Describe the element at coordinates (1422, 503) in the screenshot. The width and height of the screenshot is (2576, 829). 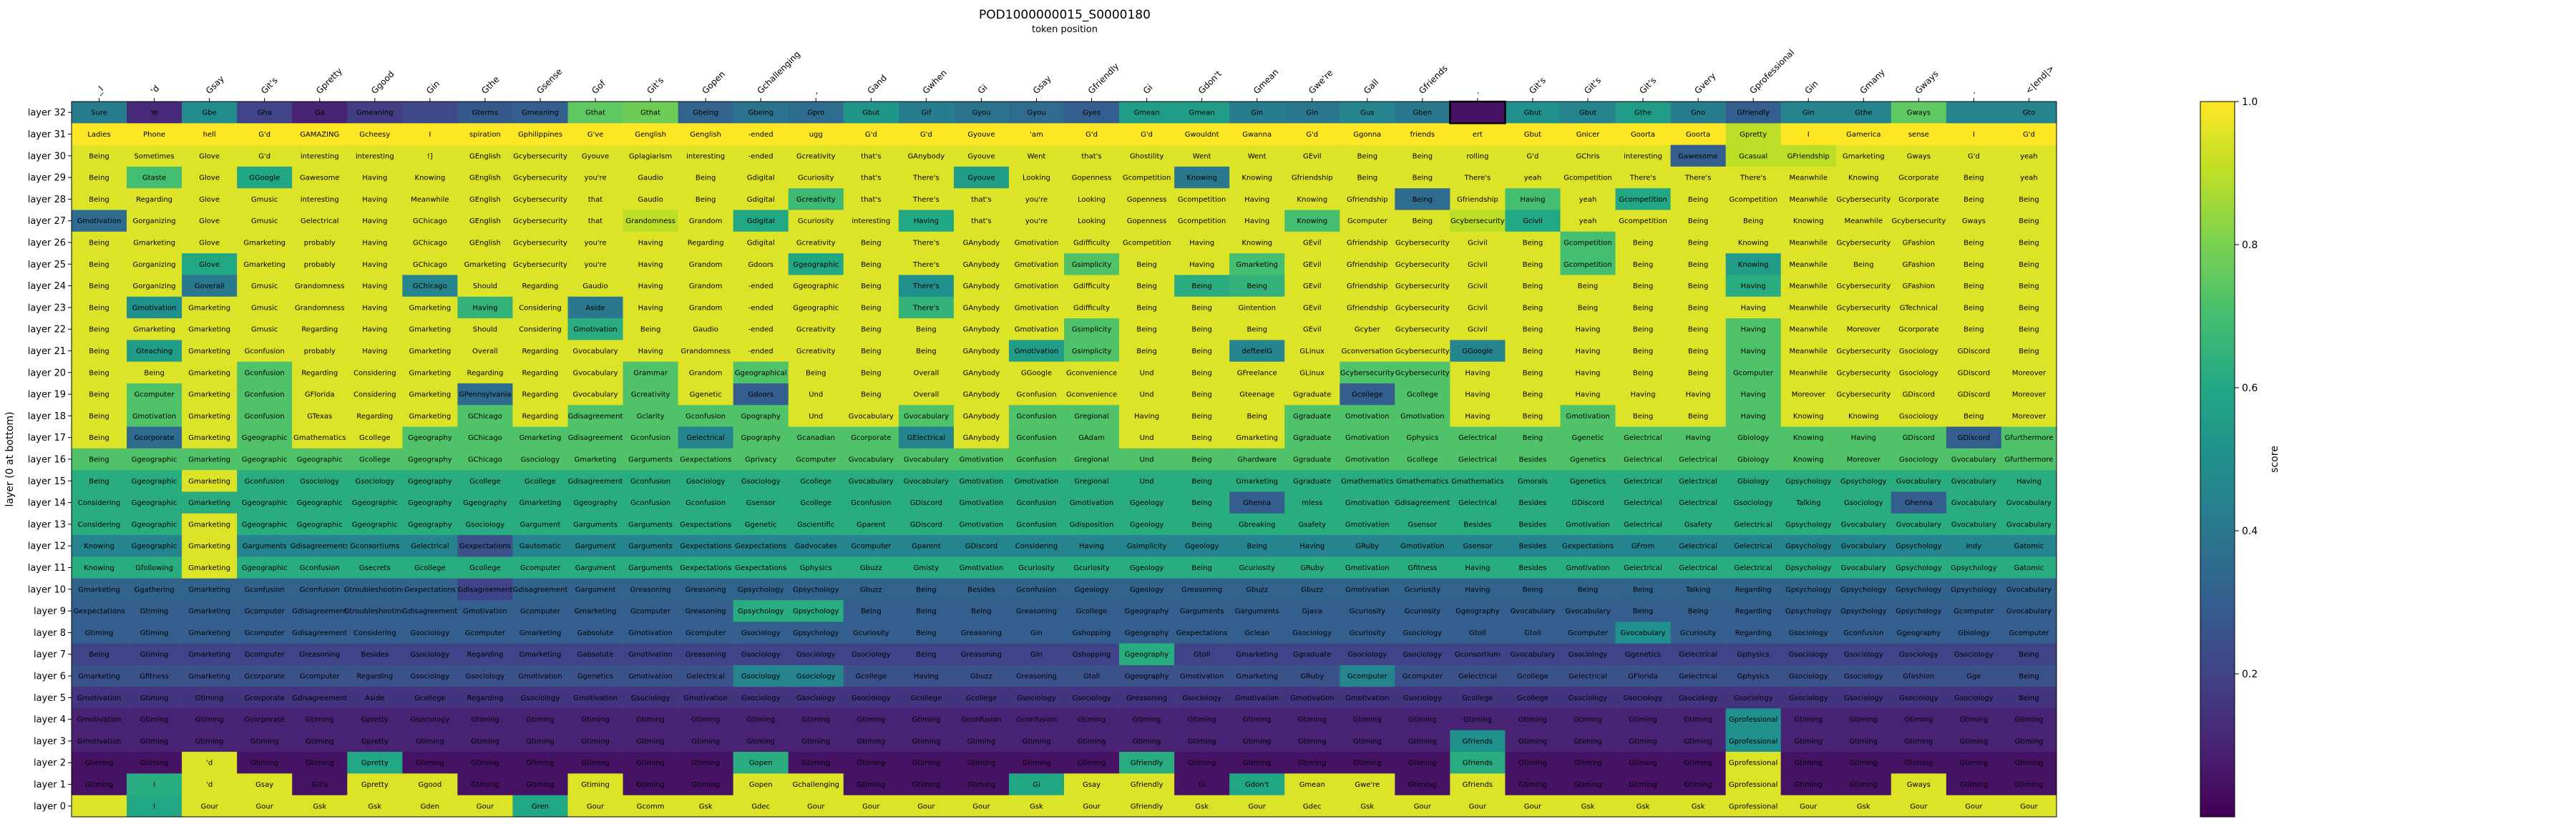
I see `cell-label: Gdisagreement` at that location.